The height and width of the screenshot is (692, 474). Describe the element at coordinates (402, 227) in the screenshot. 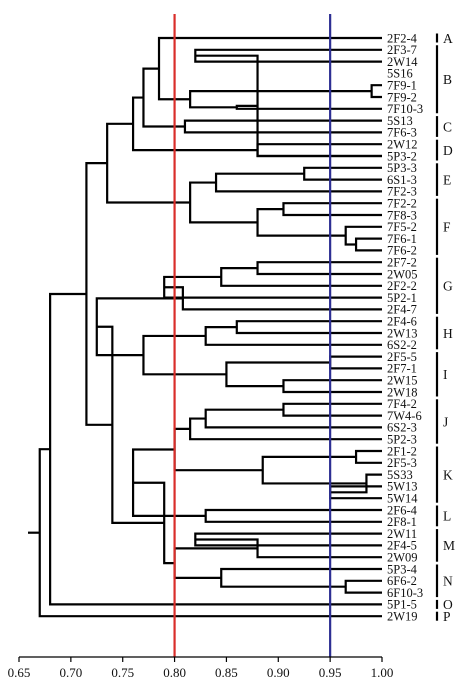

I see `leaf-label: 7F5-2` at that location.